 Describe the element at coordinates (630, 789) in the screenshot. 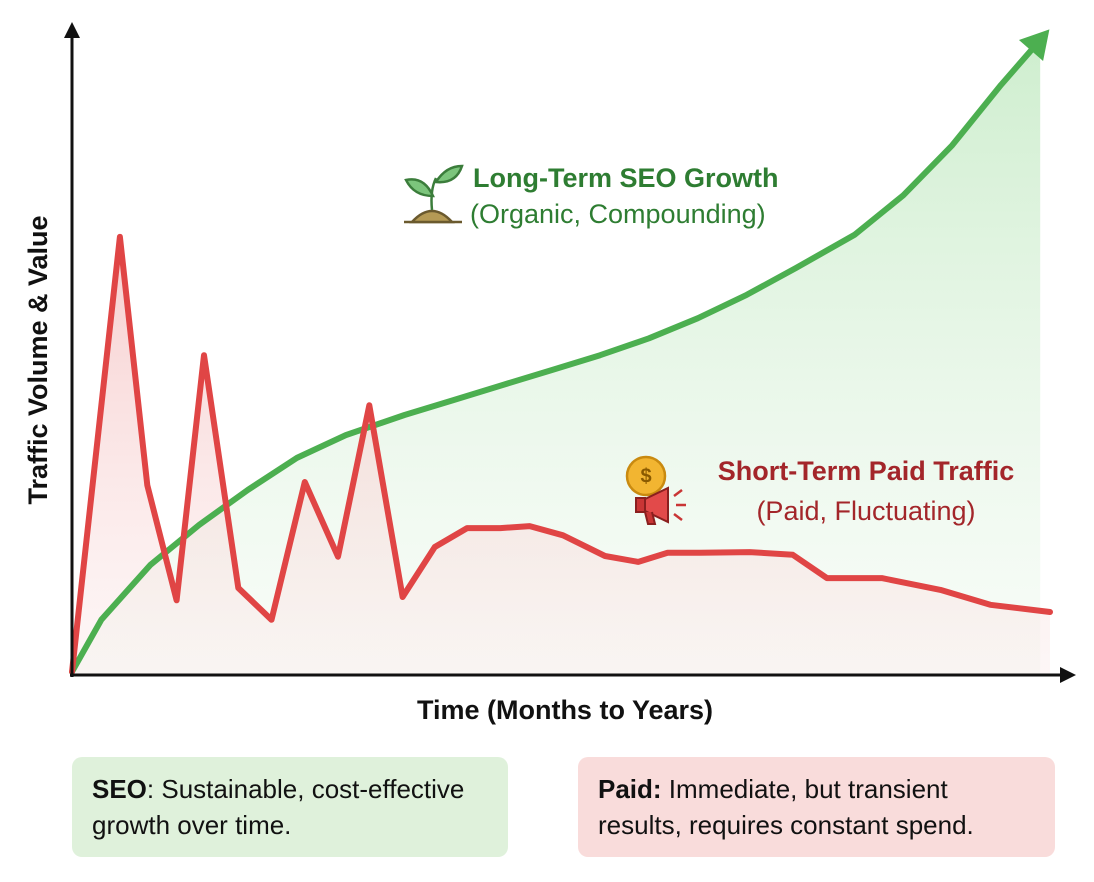

I see `note-bold: Paid:` at that location.